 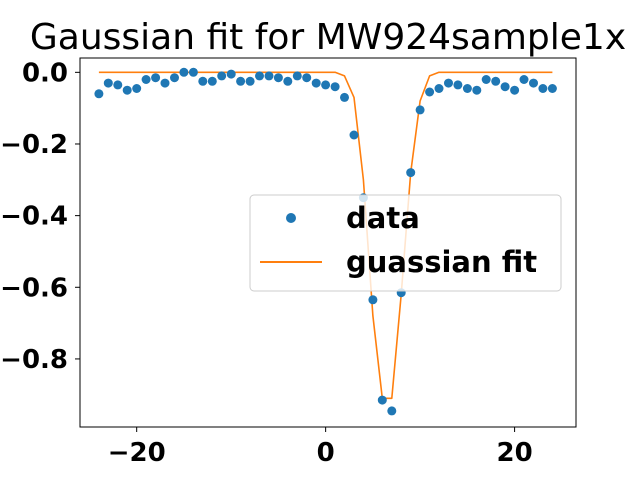 I want to click on x-tick-label: −20, so click(x=137, y=453).